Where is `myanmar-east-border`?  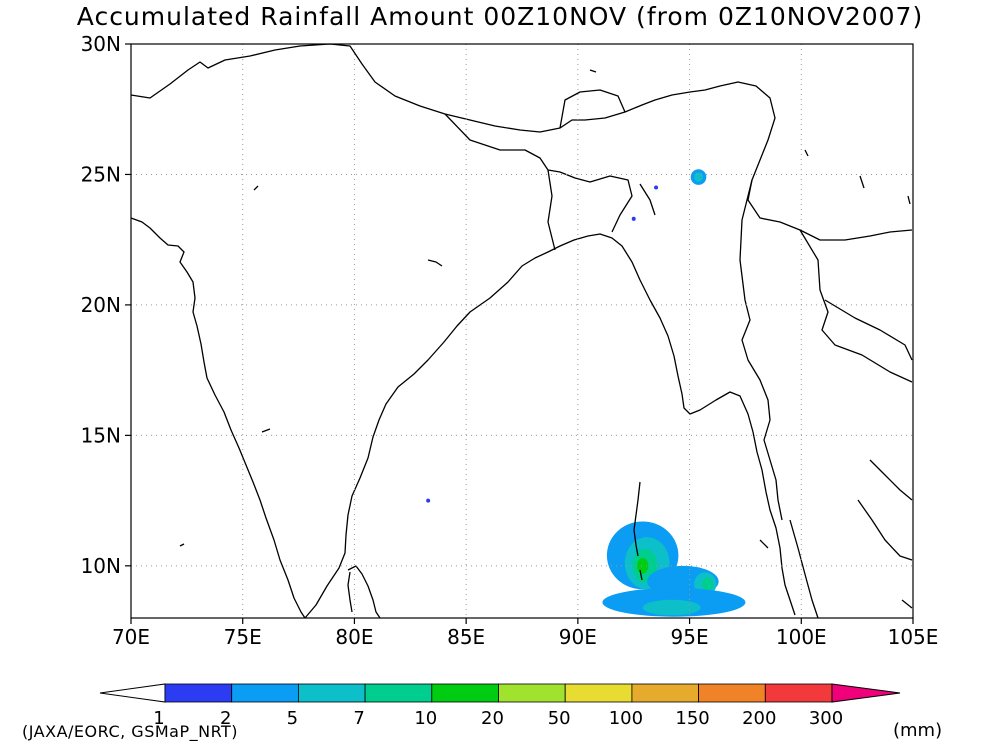
myanmar-east-border is located at coordinates (761, 350).